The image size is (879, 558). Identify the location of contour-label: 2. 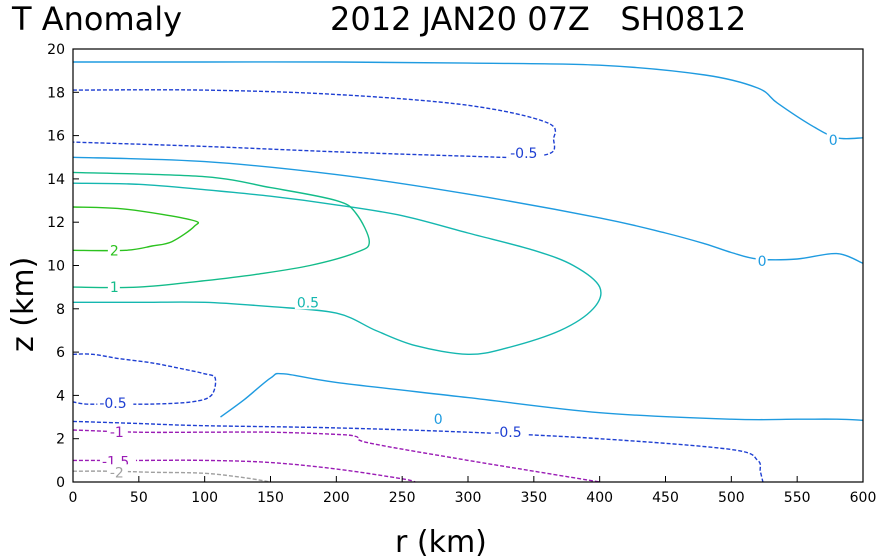
(114, 251).